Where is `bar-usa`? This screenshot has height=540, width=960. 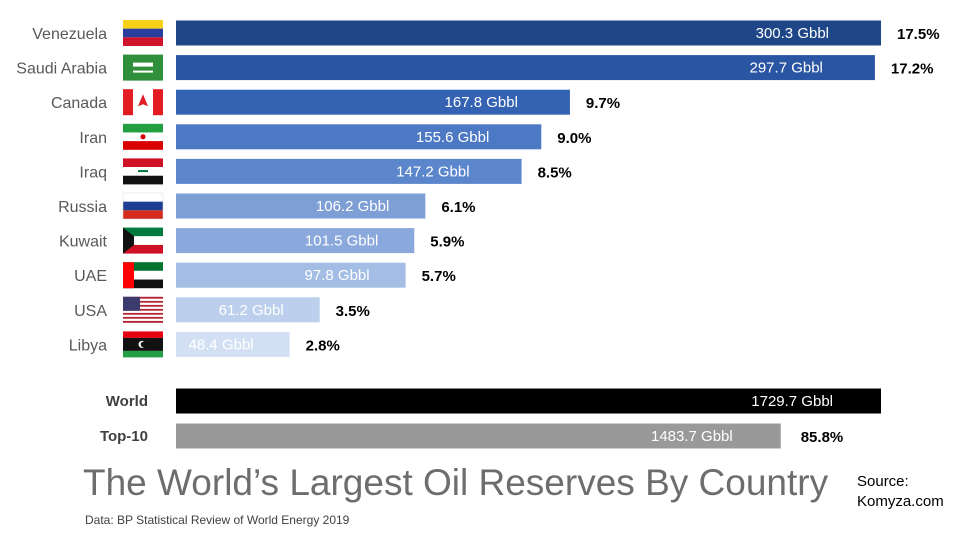 bar-usa is located at coordinates (248, 310).